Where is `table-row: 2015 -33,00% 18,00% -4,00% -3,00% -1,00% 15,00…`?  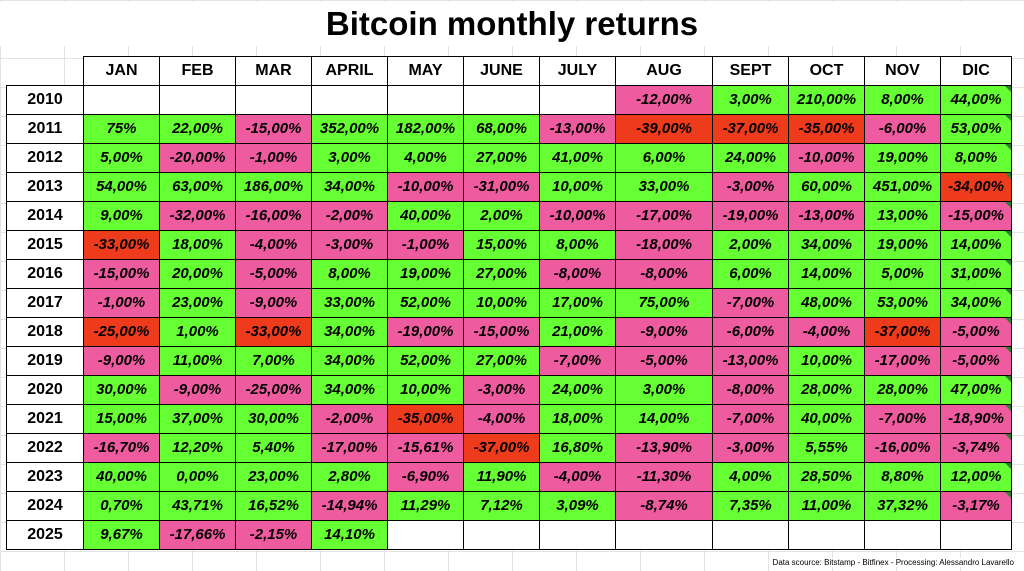
table-row: 2015 -33,00% 18,00% -4,00% -3,00% -1,00% 15,00… is located at coordinates (509, 245).